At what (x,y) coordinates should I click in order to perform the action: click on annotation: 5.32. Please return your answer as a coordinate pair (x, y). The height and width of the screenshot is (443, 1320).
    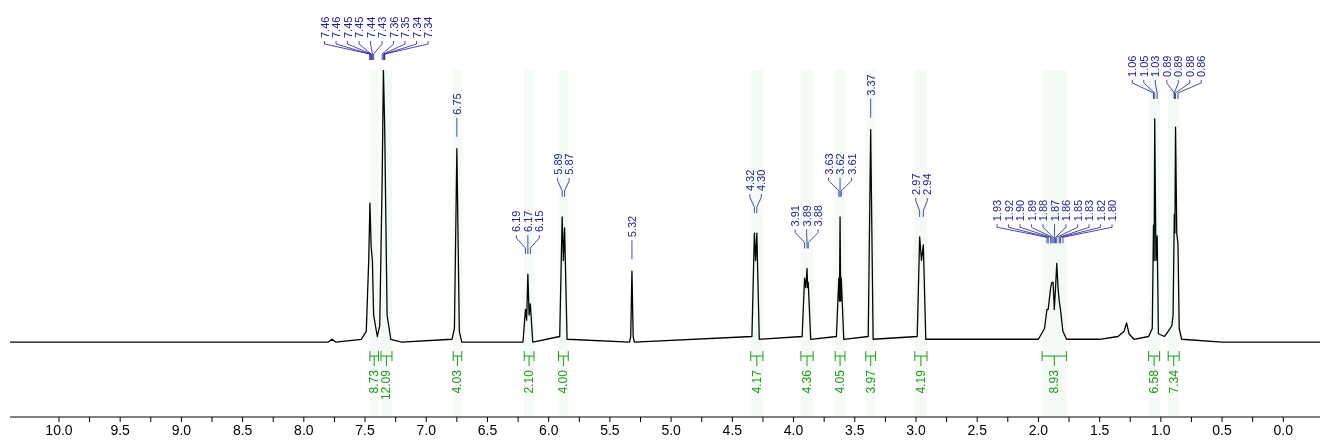
    Looking at the image, I should click on (631, 226).